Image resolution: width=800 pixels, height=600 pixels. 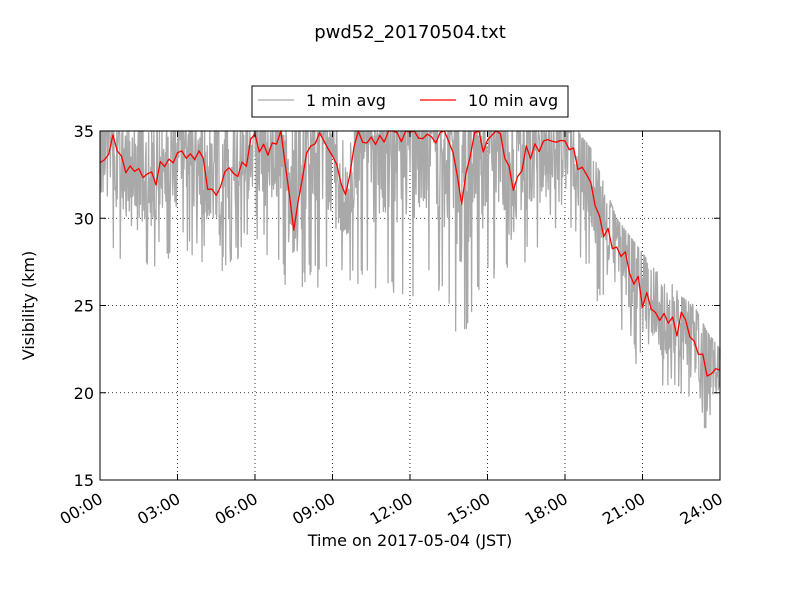 I want to click on x-axis-label: Time on 2017-05-04 (JST), so click(x=409, y=540).